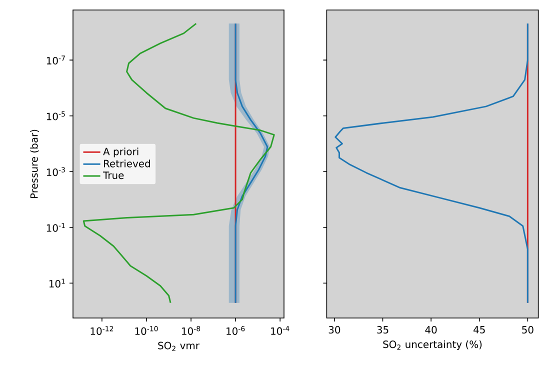 The image size is (547, 378). I want to click on x-tick-label: 50, so click(528, 330).